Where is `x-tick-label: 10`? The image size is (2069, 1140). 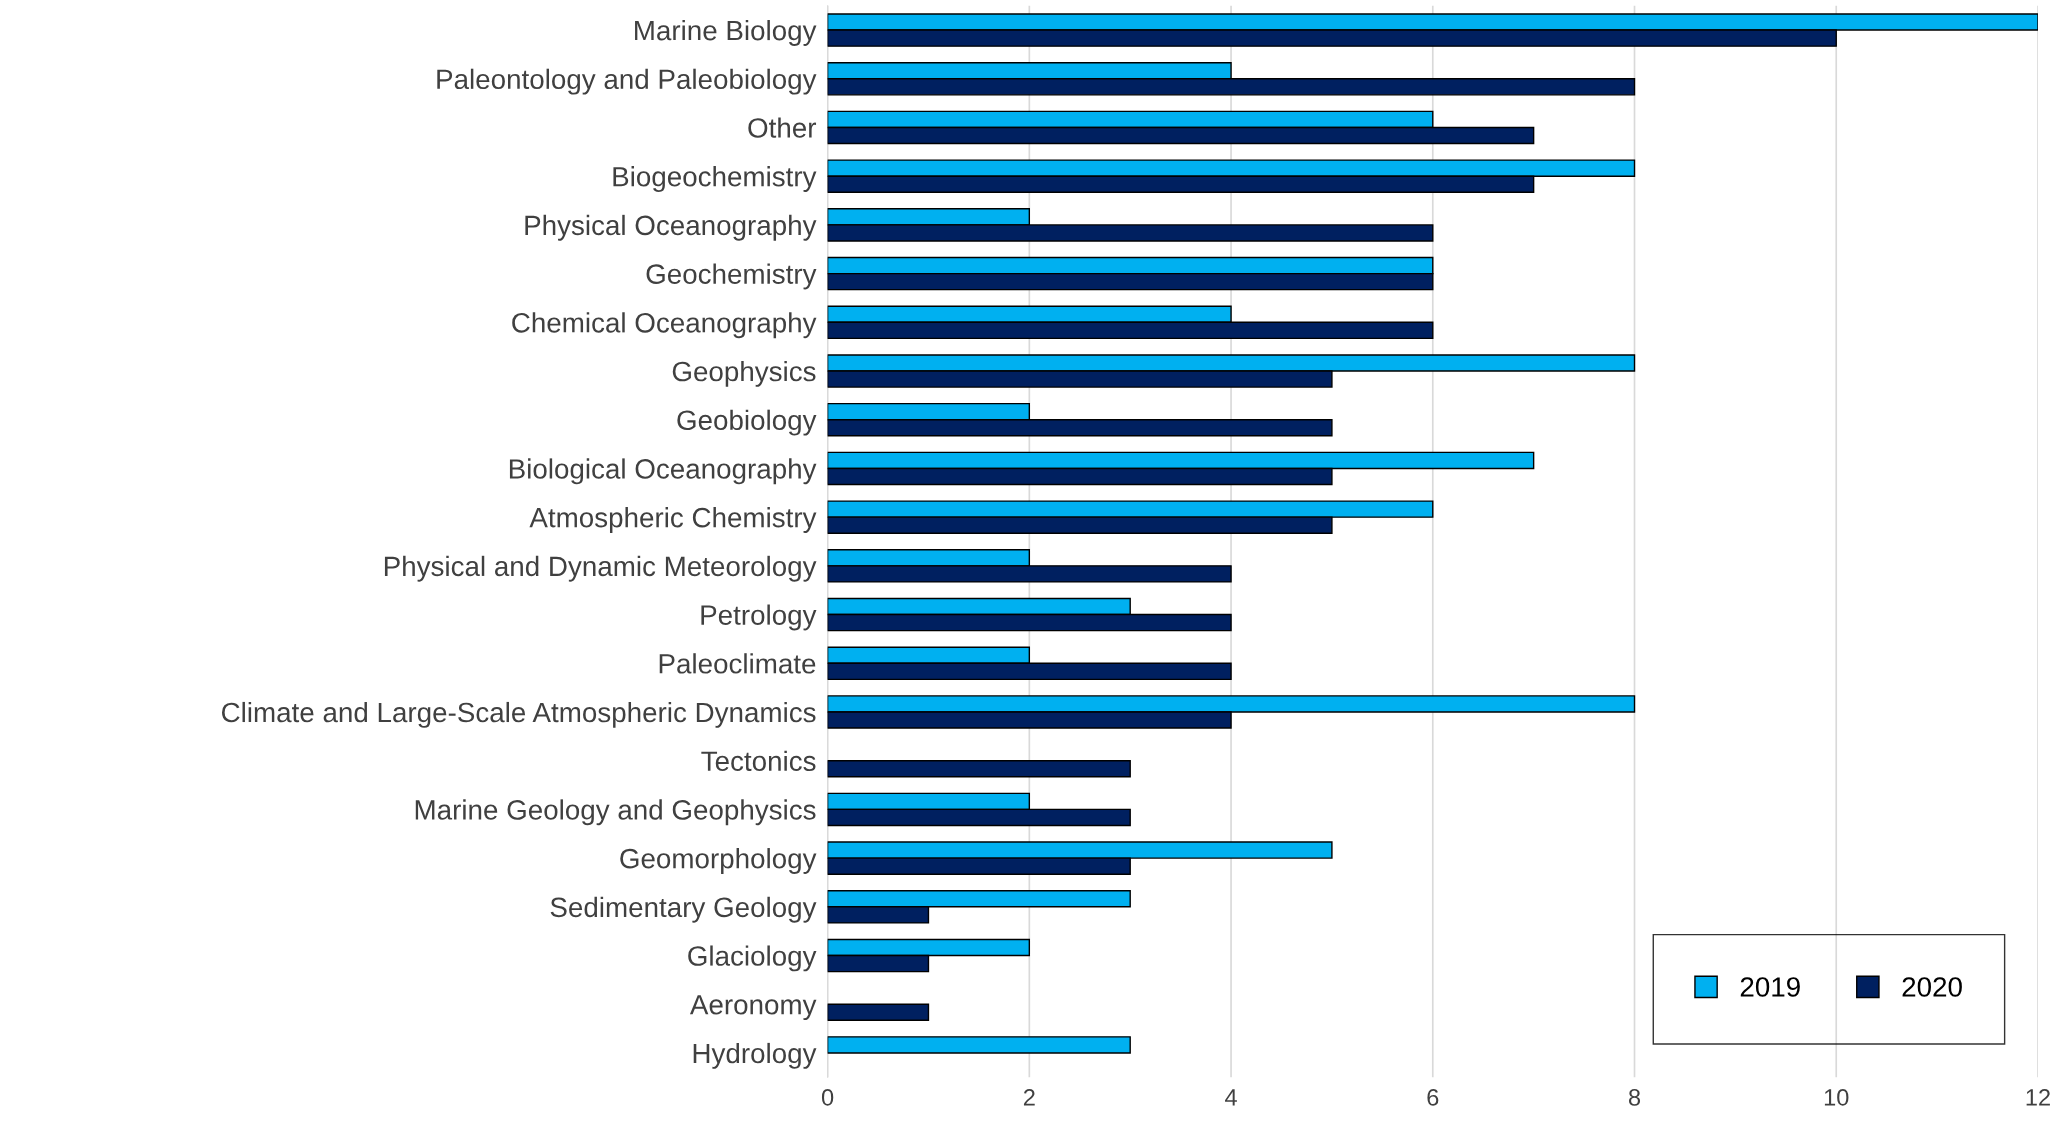 x-tick-label: 10 is located at coordinates (1836, 1097).